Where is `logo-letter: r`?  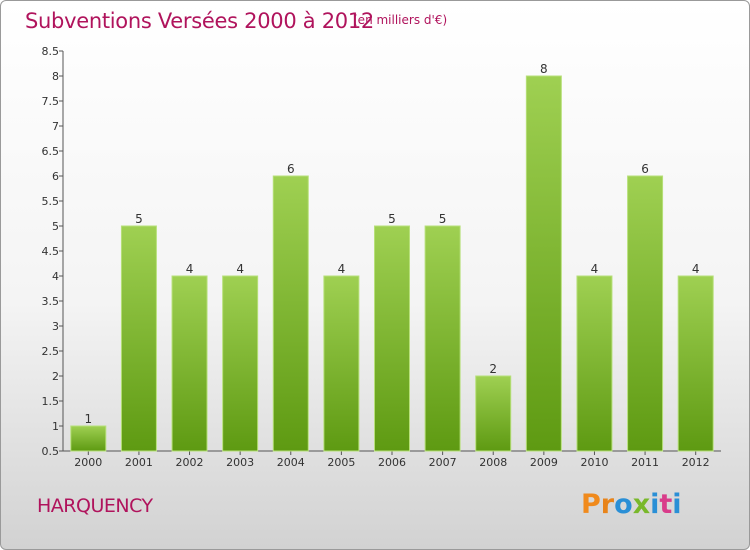
logo-letter: r is located at coordinates (607, 504).